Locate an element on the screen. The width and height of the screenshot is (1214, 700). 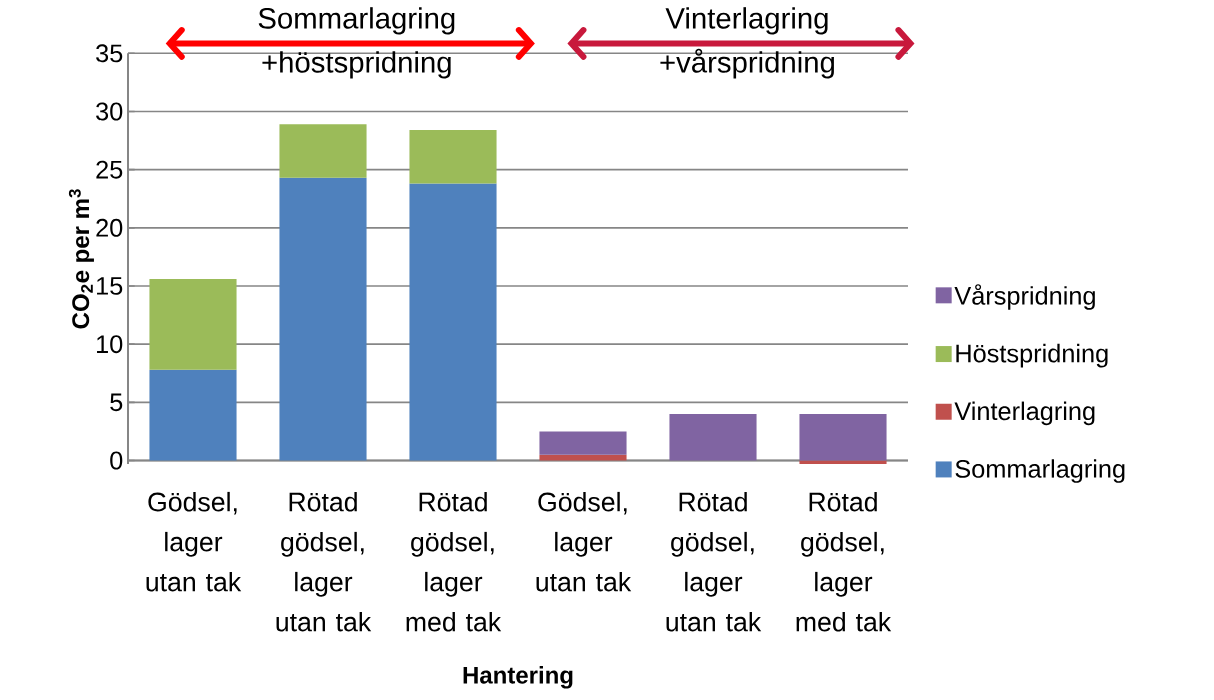
legend-label: Sommarlagring is located at coordinates (1040, 471).